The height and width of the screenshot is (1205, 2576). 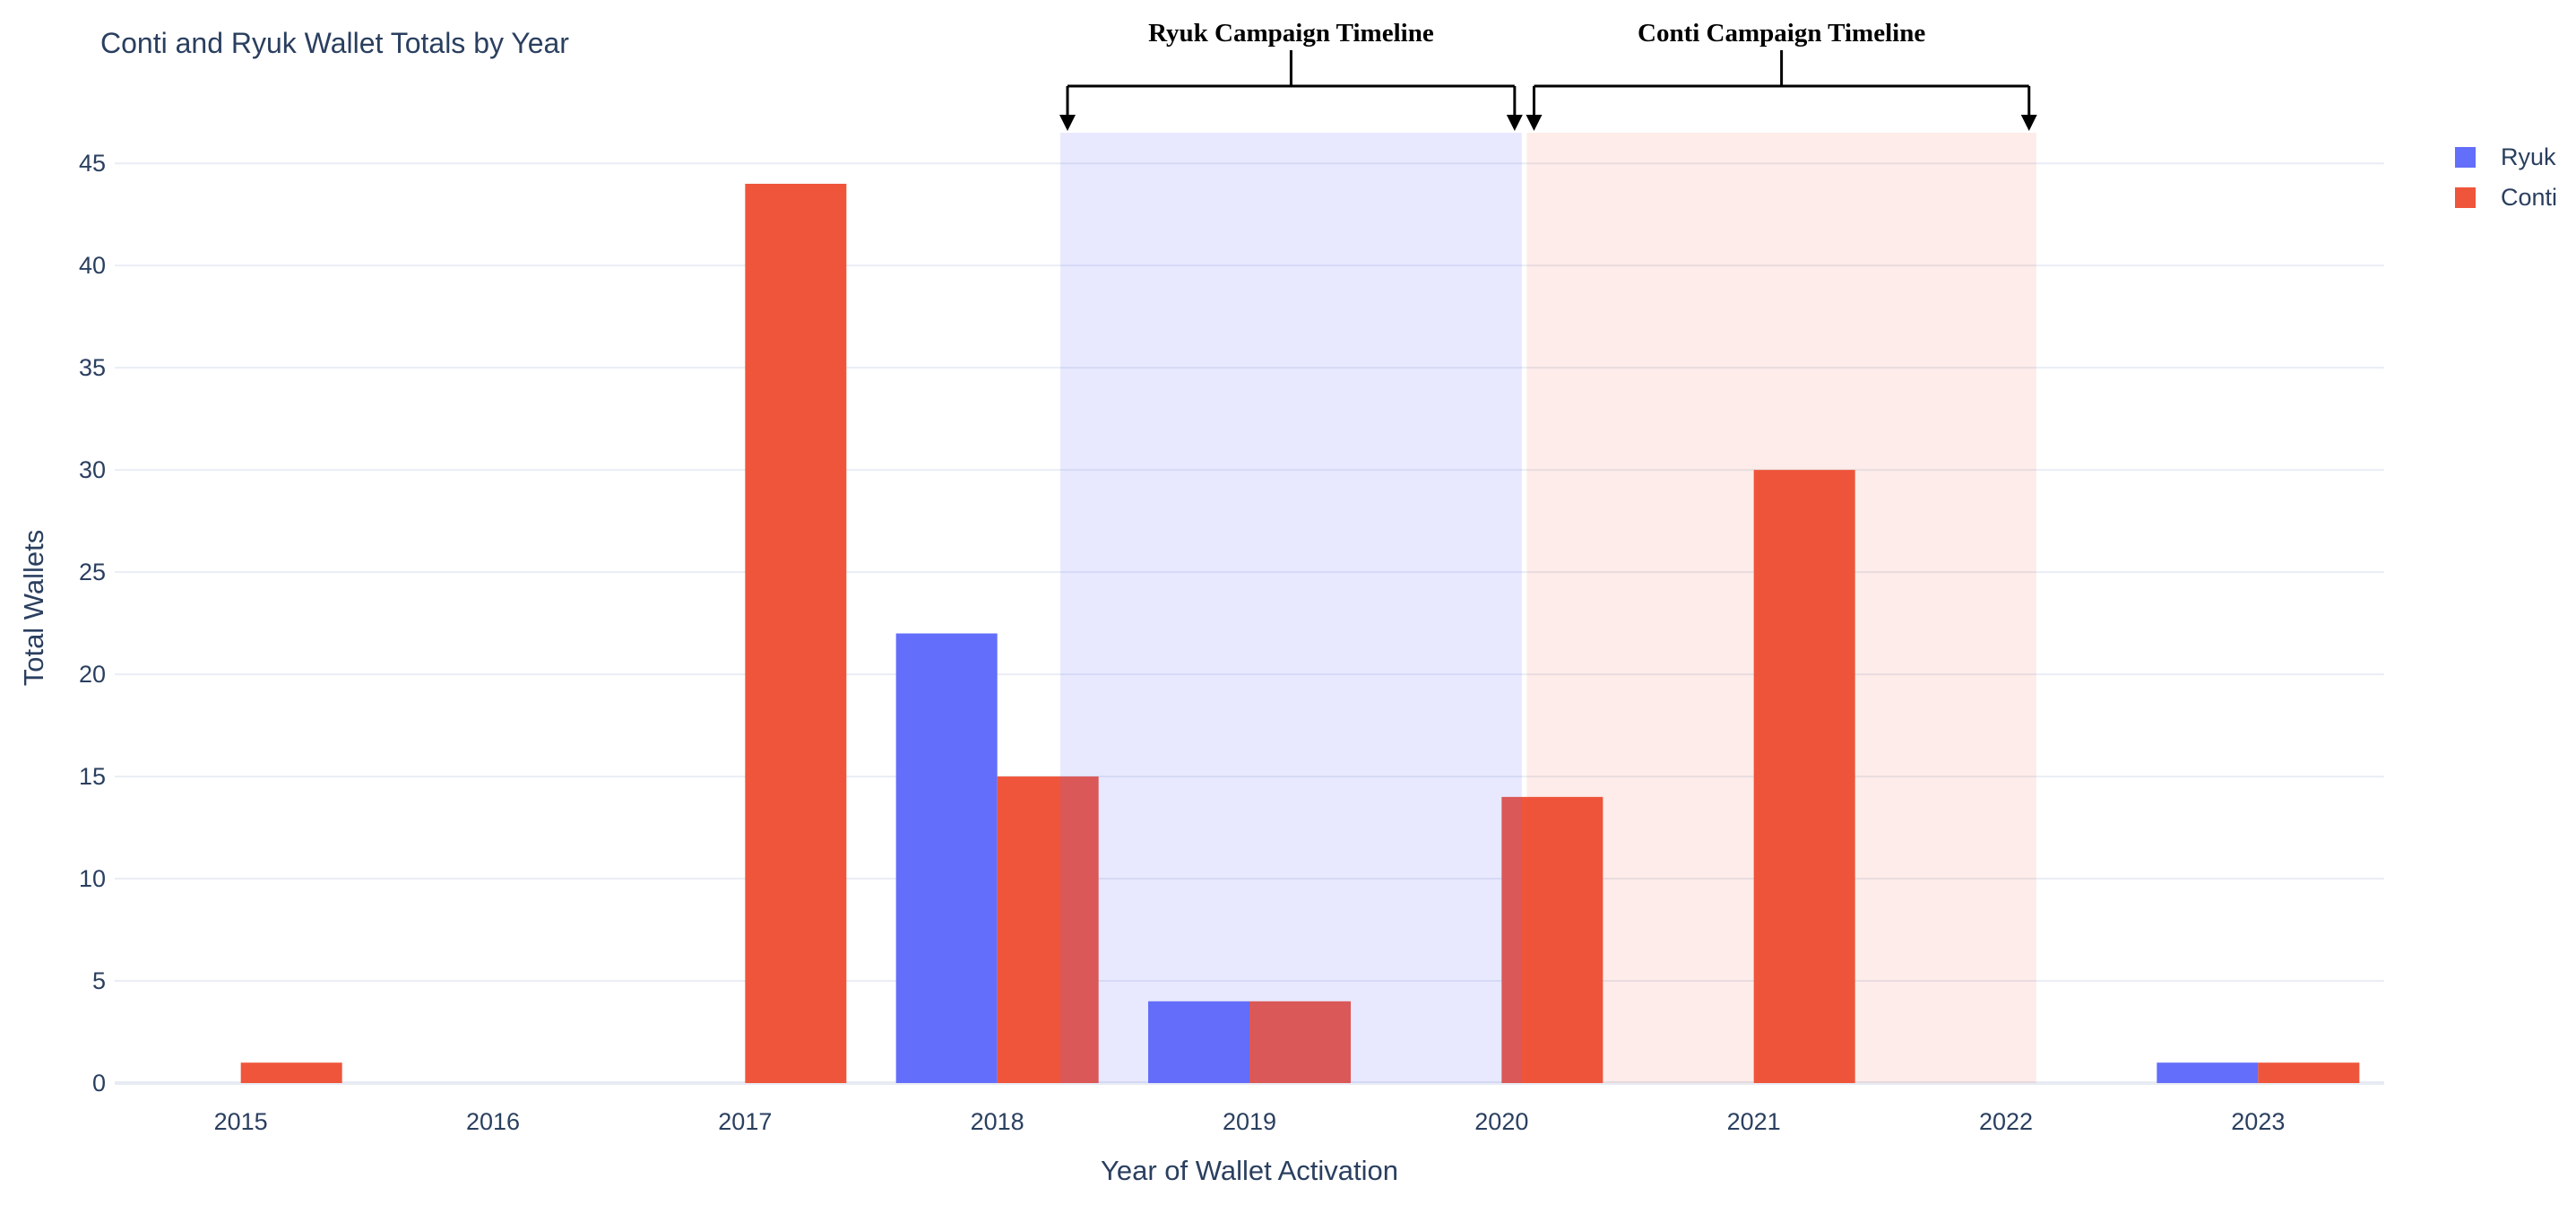 I want to click on region-annotation-label: Conti Campaign Timeline, so click(x=1781, y=33).